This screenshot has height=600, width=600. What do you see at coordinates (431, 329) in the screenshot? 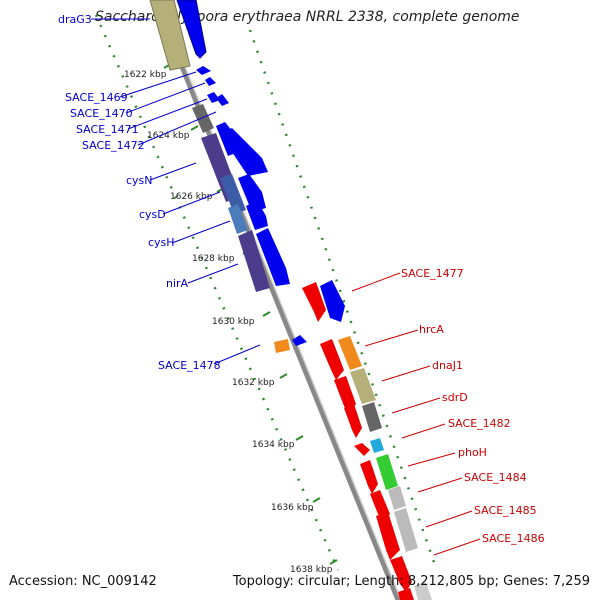
I see `label-hrcA: hrcA` at bounding box center [431, 329].